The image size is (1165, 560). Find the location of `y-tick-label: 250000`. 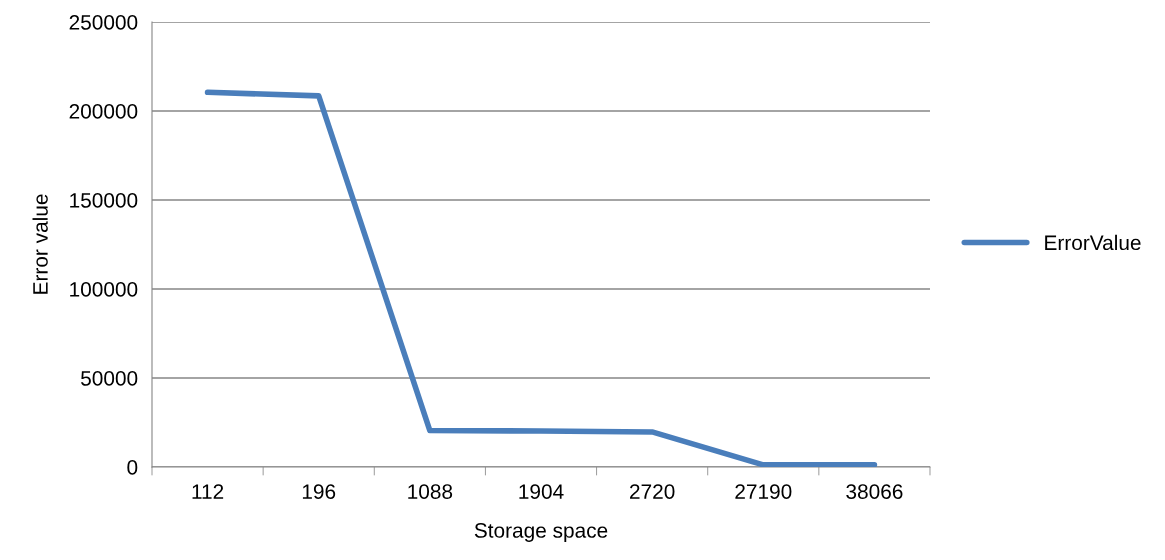

y-tick-label: 250000 is located at coordinates (103, 22).